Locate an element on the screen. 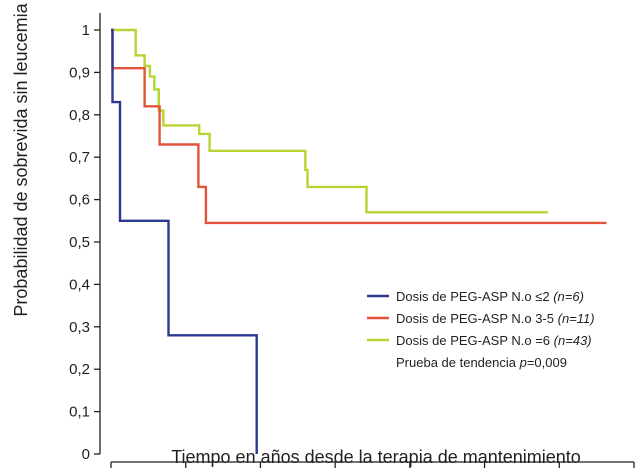 This screenshot has width=644, height=473. legend-item-0: Dosis de PEG-ASP N.o ≤2 (n=6) is located at coordinates (475, 296).